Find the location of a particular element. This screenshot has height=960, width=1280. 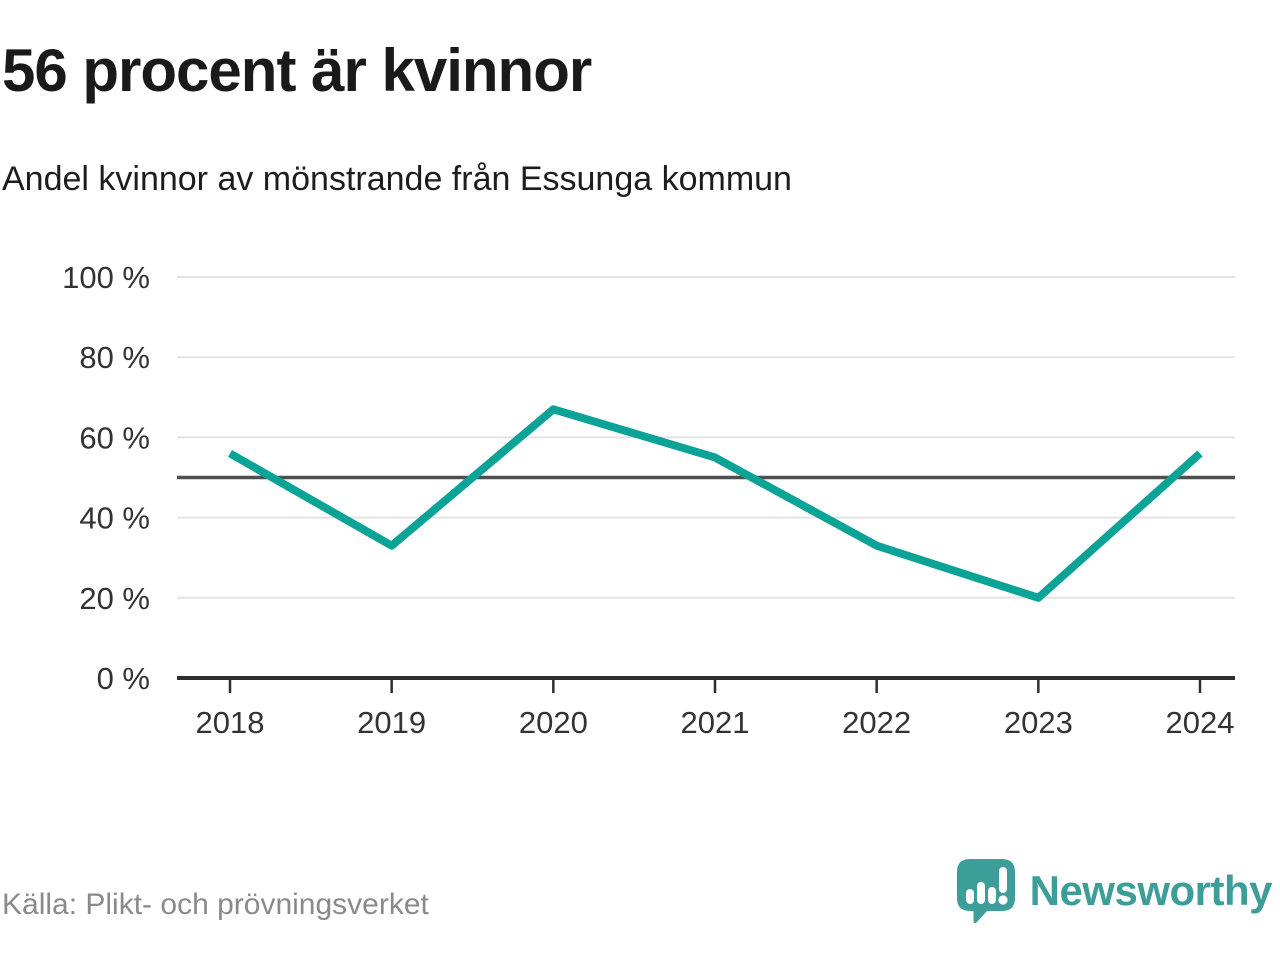

newsworthy-logo: Newsworthy is located at coordinates (1114, 891).